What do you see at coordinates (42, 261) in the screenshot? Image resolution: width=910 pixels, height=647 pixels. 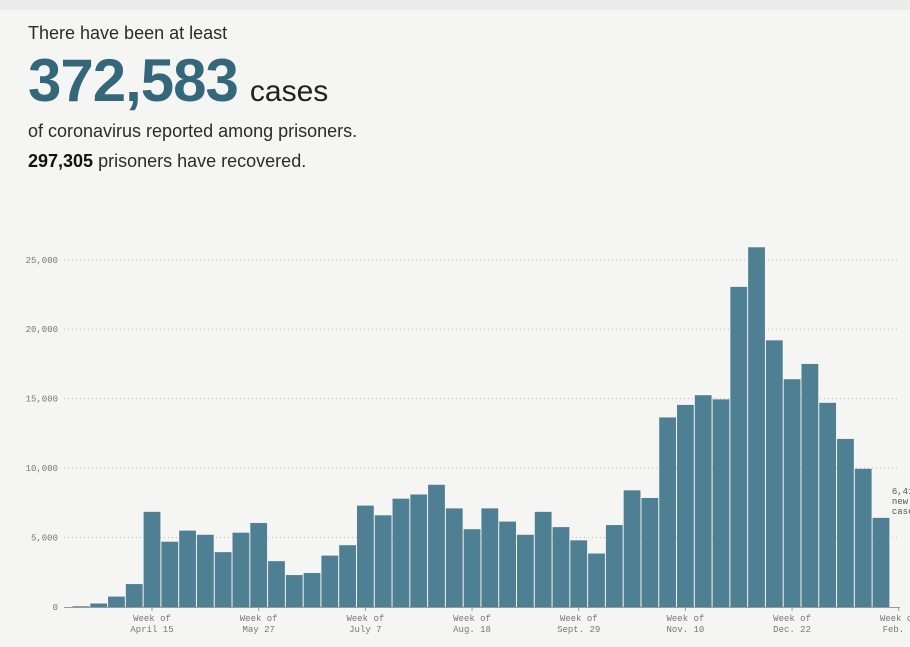 I see `y-tick-label: 25,000` at bounding box center [42, 261].